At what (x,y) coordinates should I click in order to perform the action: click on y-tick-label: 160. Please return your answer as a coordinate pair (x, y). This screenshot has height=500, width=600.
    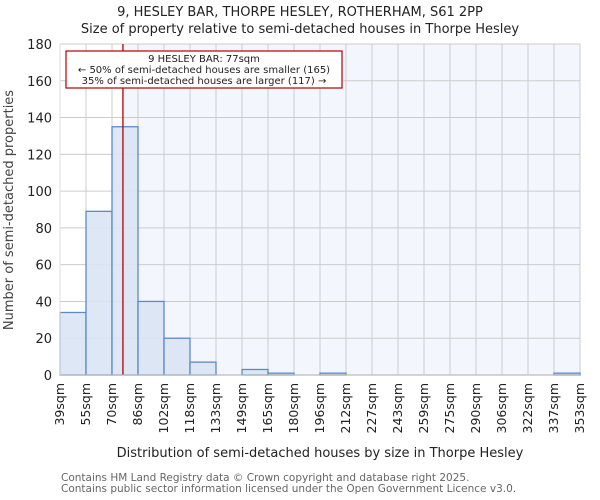
    Looking at the image, I should click on (39, 82).